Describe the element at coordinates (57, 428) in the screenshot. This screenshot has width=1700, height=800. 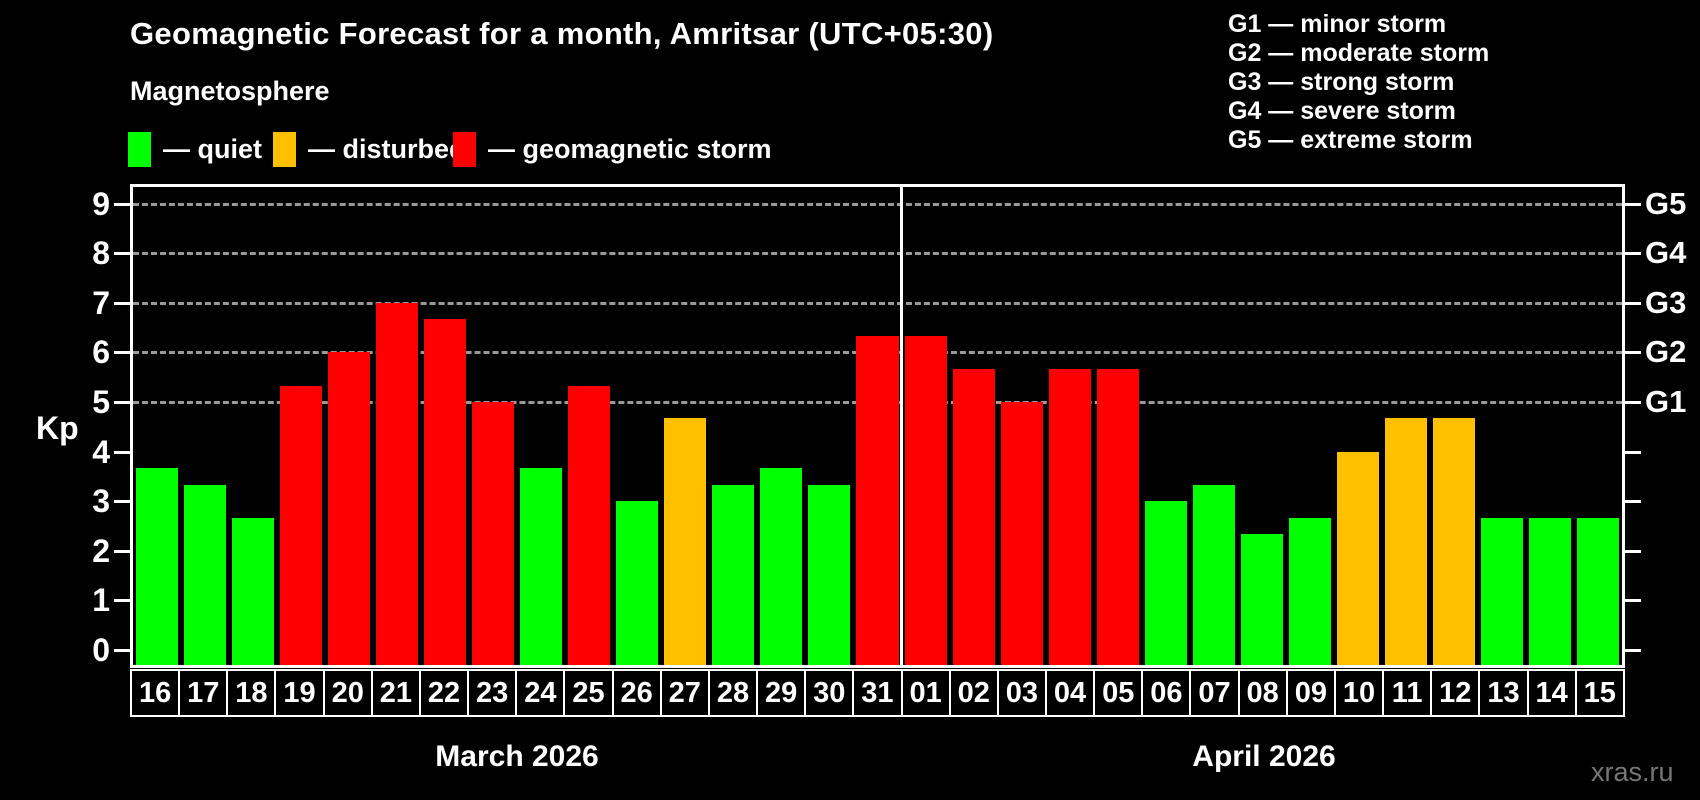
I see `y-axis-label: Kp` at that location.